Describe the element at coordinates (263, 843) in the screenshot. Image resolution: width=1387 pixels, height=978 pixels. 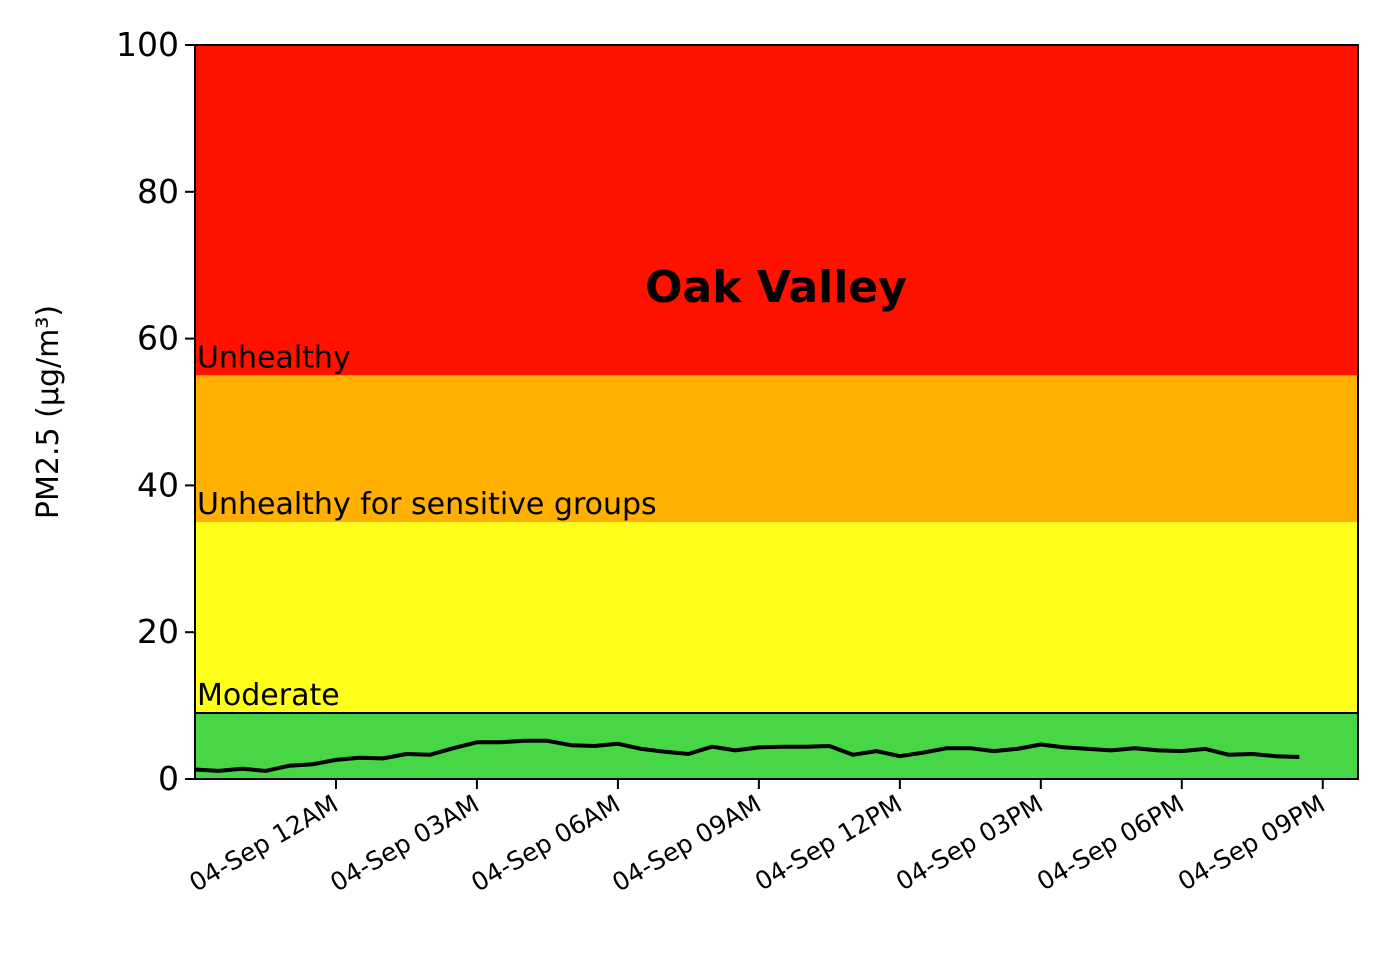
I see `x-tick-label-0: 04-Sep 12AM` at that location.